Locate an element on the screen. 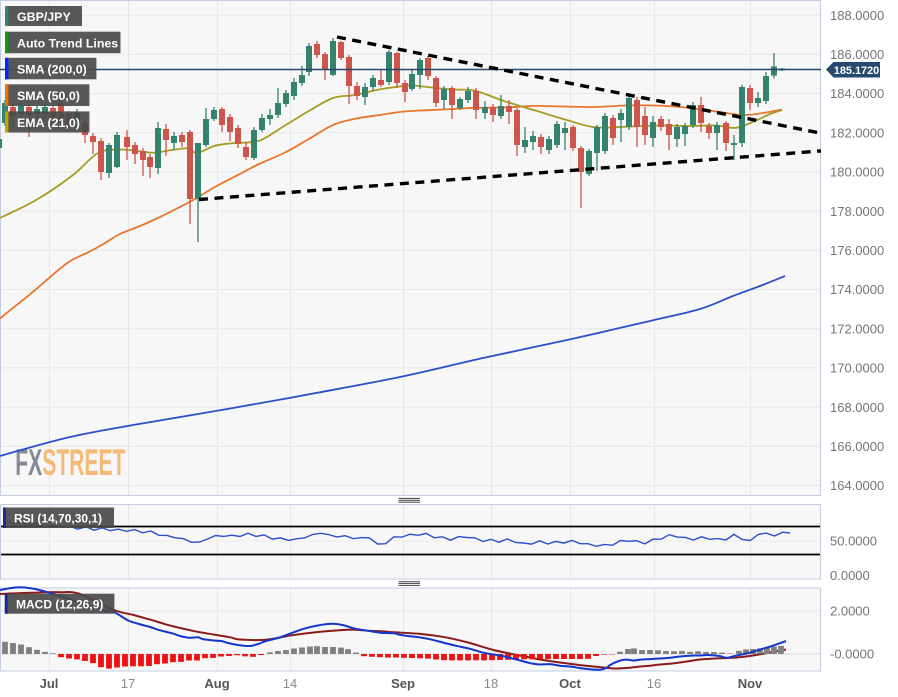 This screenshot has width=898, height=697. svg-text: 18 is located at coordinates (491, 683).